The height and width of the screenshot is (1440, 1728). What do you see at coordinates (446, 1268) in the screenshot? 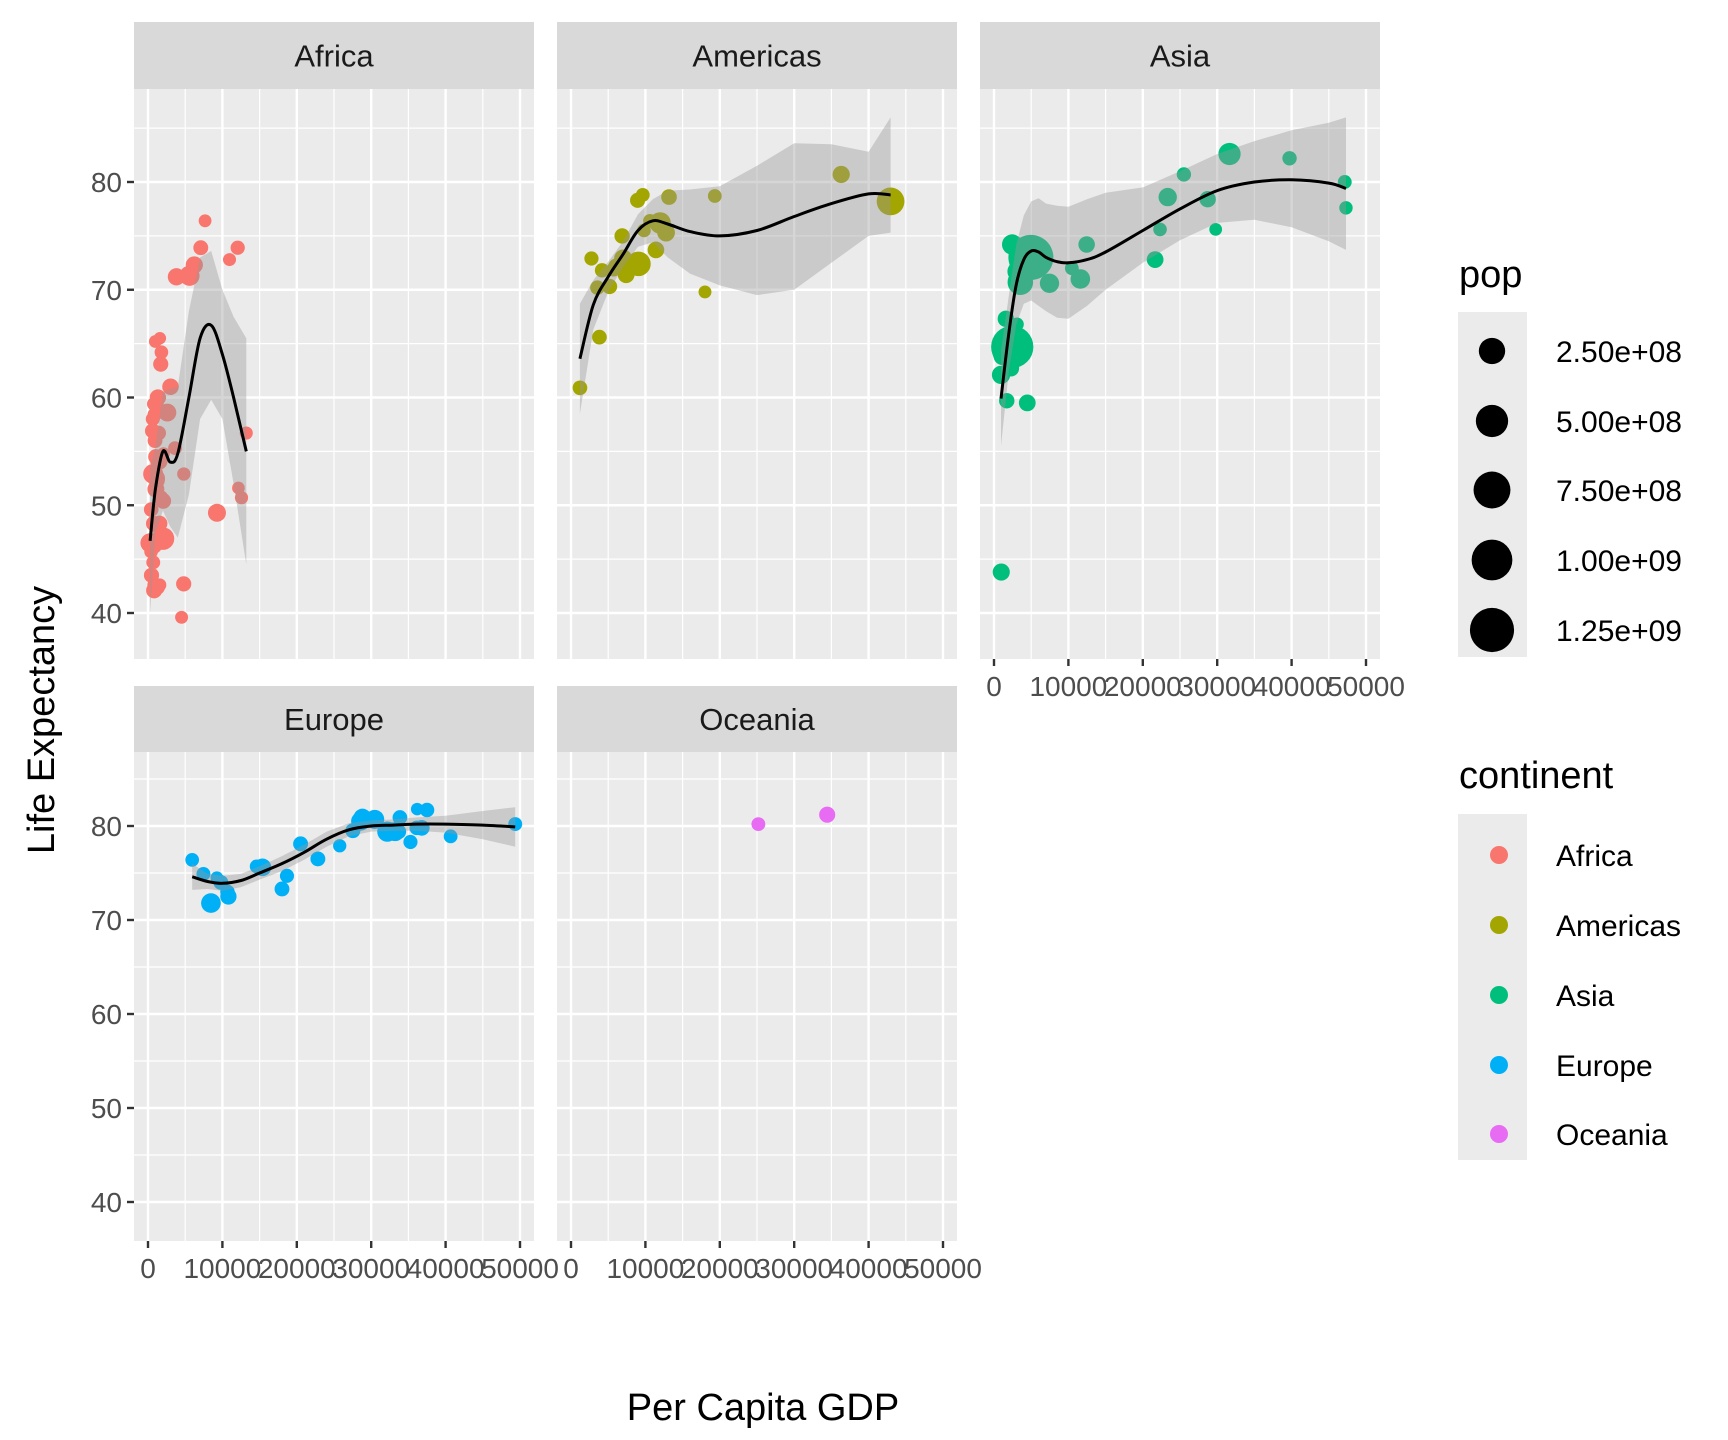
I see `x-tick-label: 40000` at bounding box center [446, 1268].